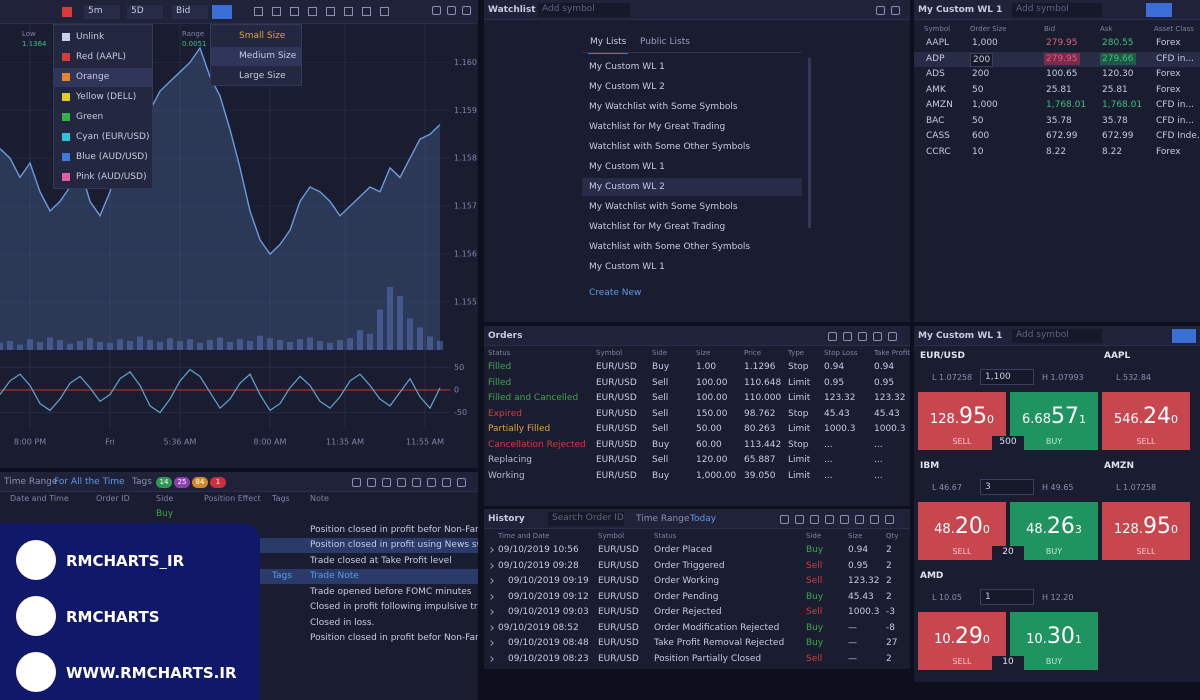 This screenshot has width=1200, height=700. I want to click on size-menu-item: Large Size, so click(256, 76).